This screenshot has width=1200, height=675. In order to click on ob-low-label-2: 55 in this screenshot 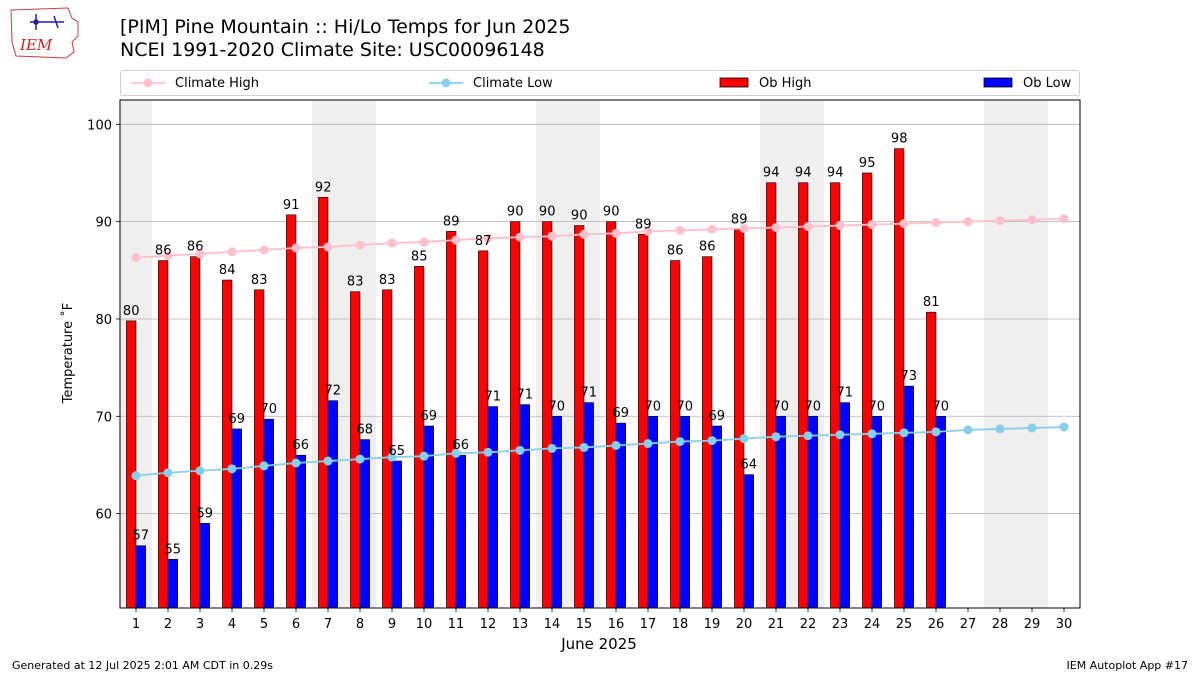, I will do `click(173, 549)`.